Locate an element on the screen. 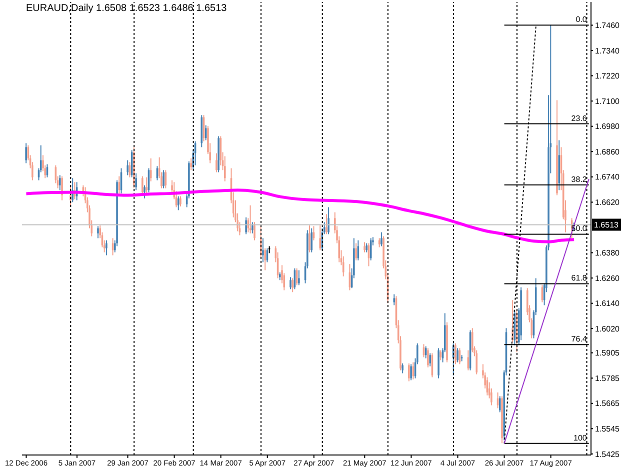 The width and height of the screenshot is (625, 469). y-tick-label: 1.6980 is located at coordinates (607, 127).